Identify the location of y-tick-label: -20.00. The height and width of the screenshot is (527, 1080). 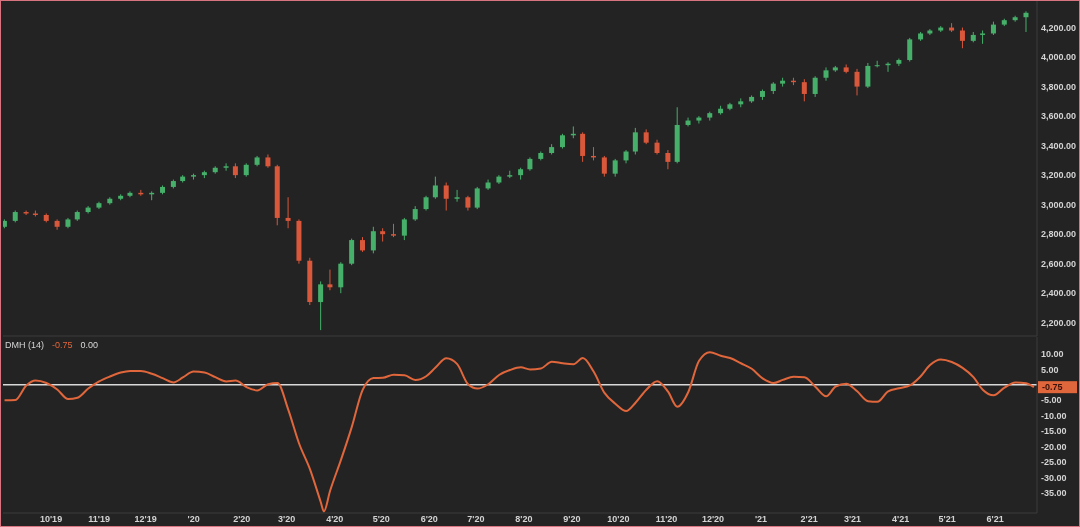
(1054, 446).